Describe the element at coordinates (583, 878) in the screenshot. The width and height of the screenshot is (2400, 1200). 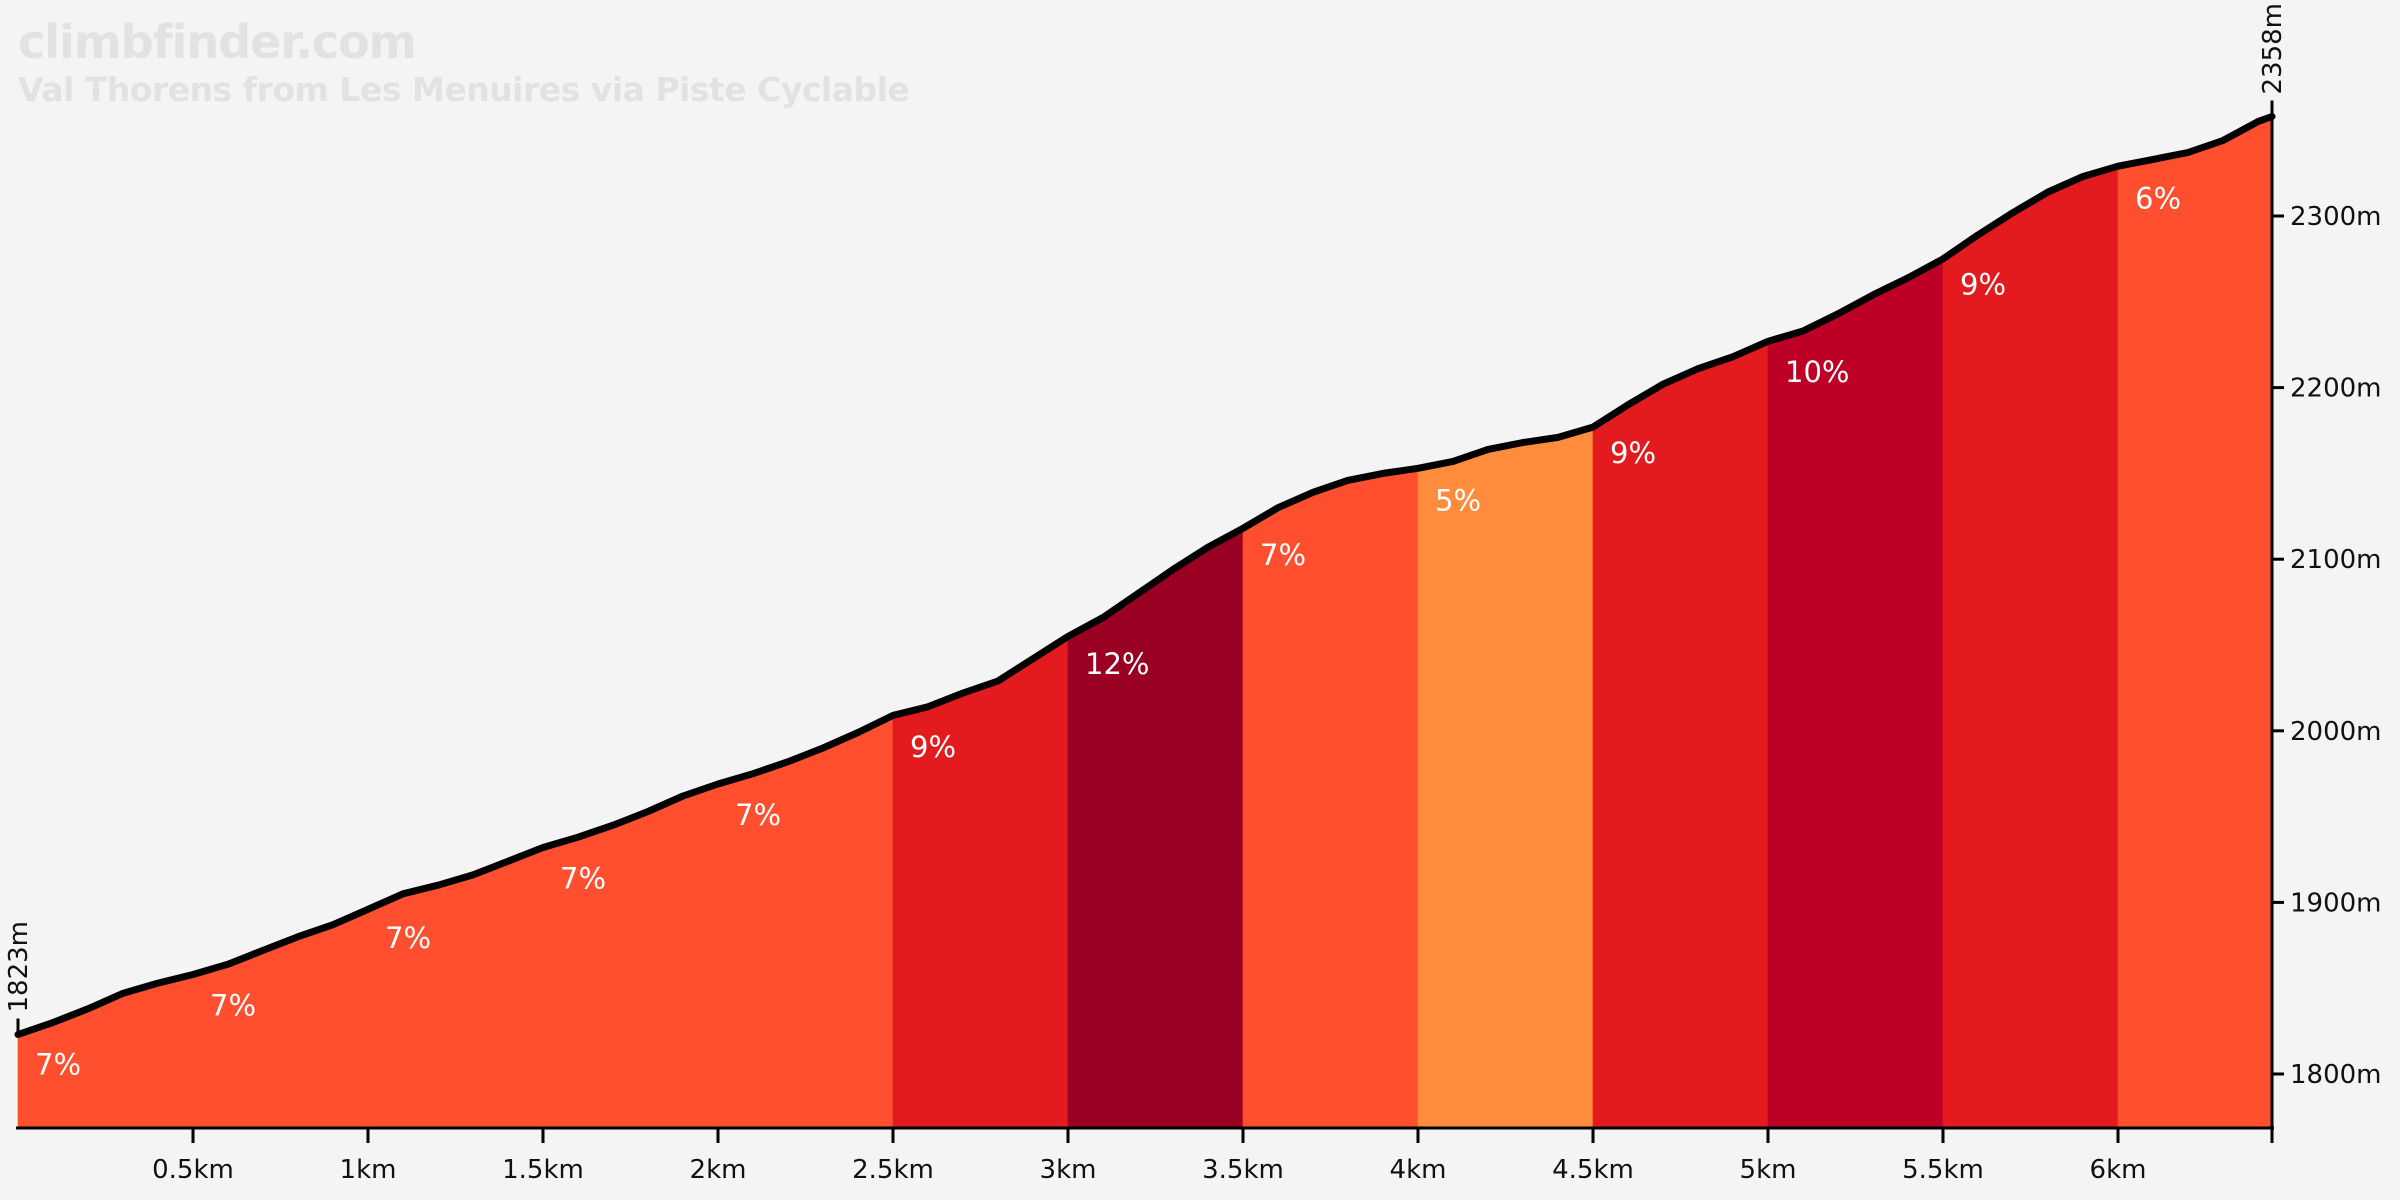
I see `segment-gradient-label-4: 7%` at that location.